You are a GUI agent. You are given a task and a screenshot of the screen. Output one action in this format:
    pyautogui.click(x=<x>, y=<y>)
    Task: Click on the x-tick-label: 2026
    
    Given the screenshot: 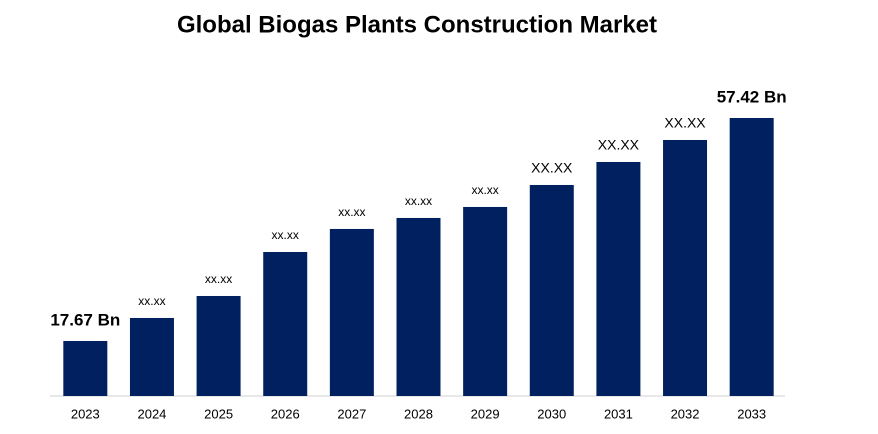 What is the action you would take?
    pyautogui.click(x=285, y=413)
    